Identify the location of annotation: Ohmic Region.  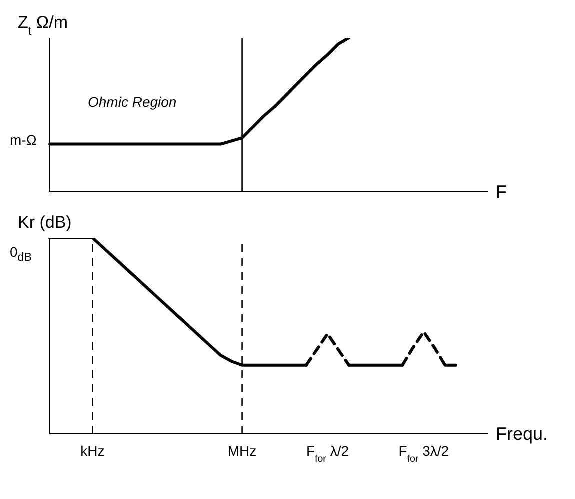
(132, 102).